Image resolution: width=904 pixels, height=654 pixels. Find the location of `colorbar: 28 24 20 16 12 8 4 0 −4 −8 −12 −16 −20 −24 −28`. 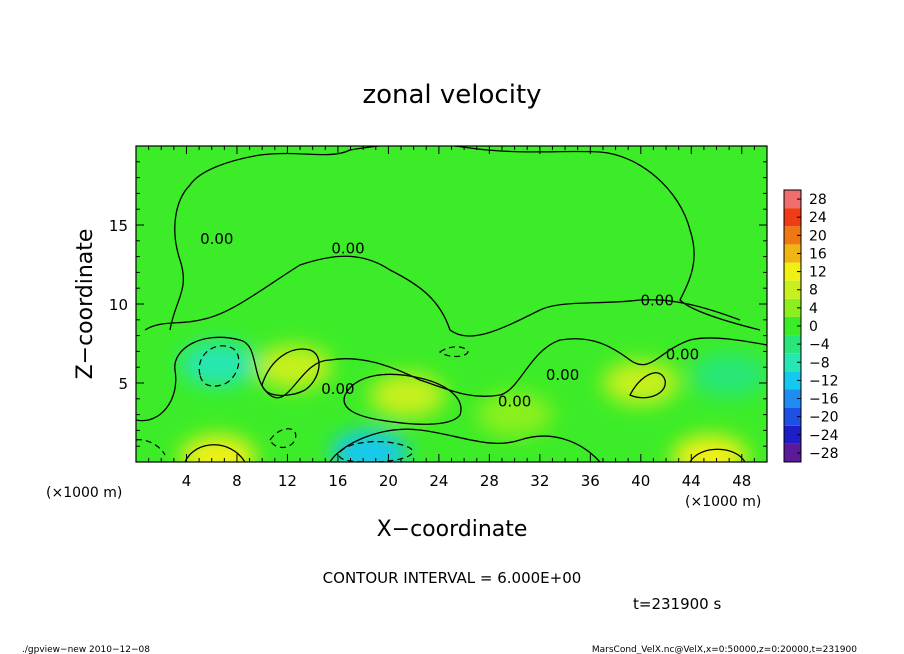

colorbar: 28 24 20 16 12 8 4 0 −4 −8 −12 −16 −20 −24 −28 is located at coordinates (811, 326).